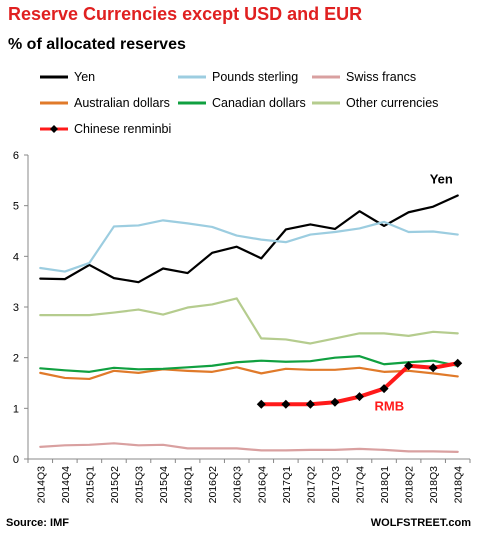 The width and height of the screenshot is (477, 543). I want to click on x-tick-label: 2017Q3, so click(336, 485).